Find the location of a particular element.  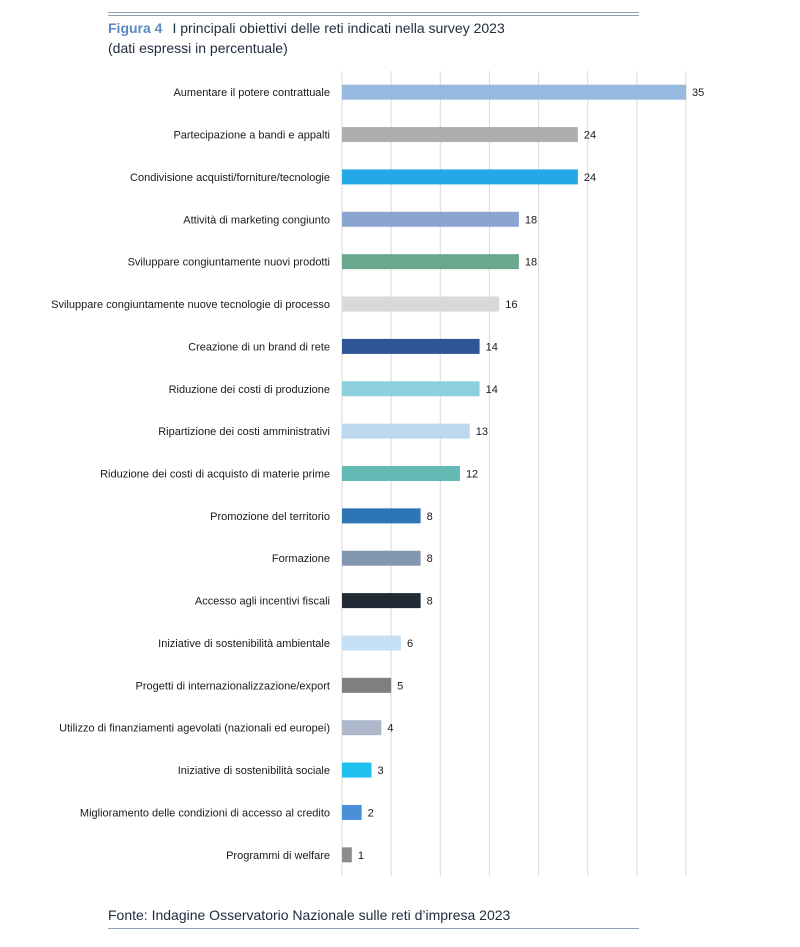

category-label: Partecipazione a bandi e appalti is located at coordinates (251, 136).